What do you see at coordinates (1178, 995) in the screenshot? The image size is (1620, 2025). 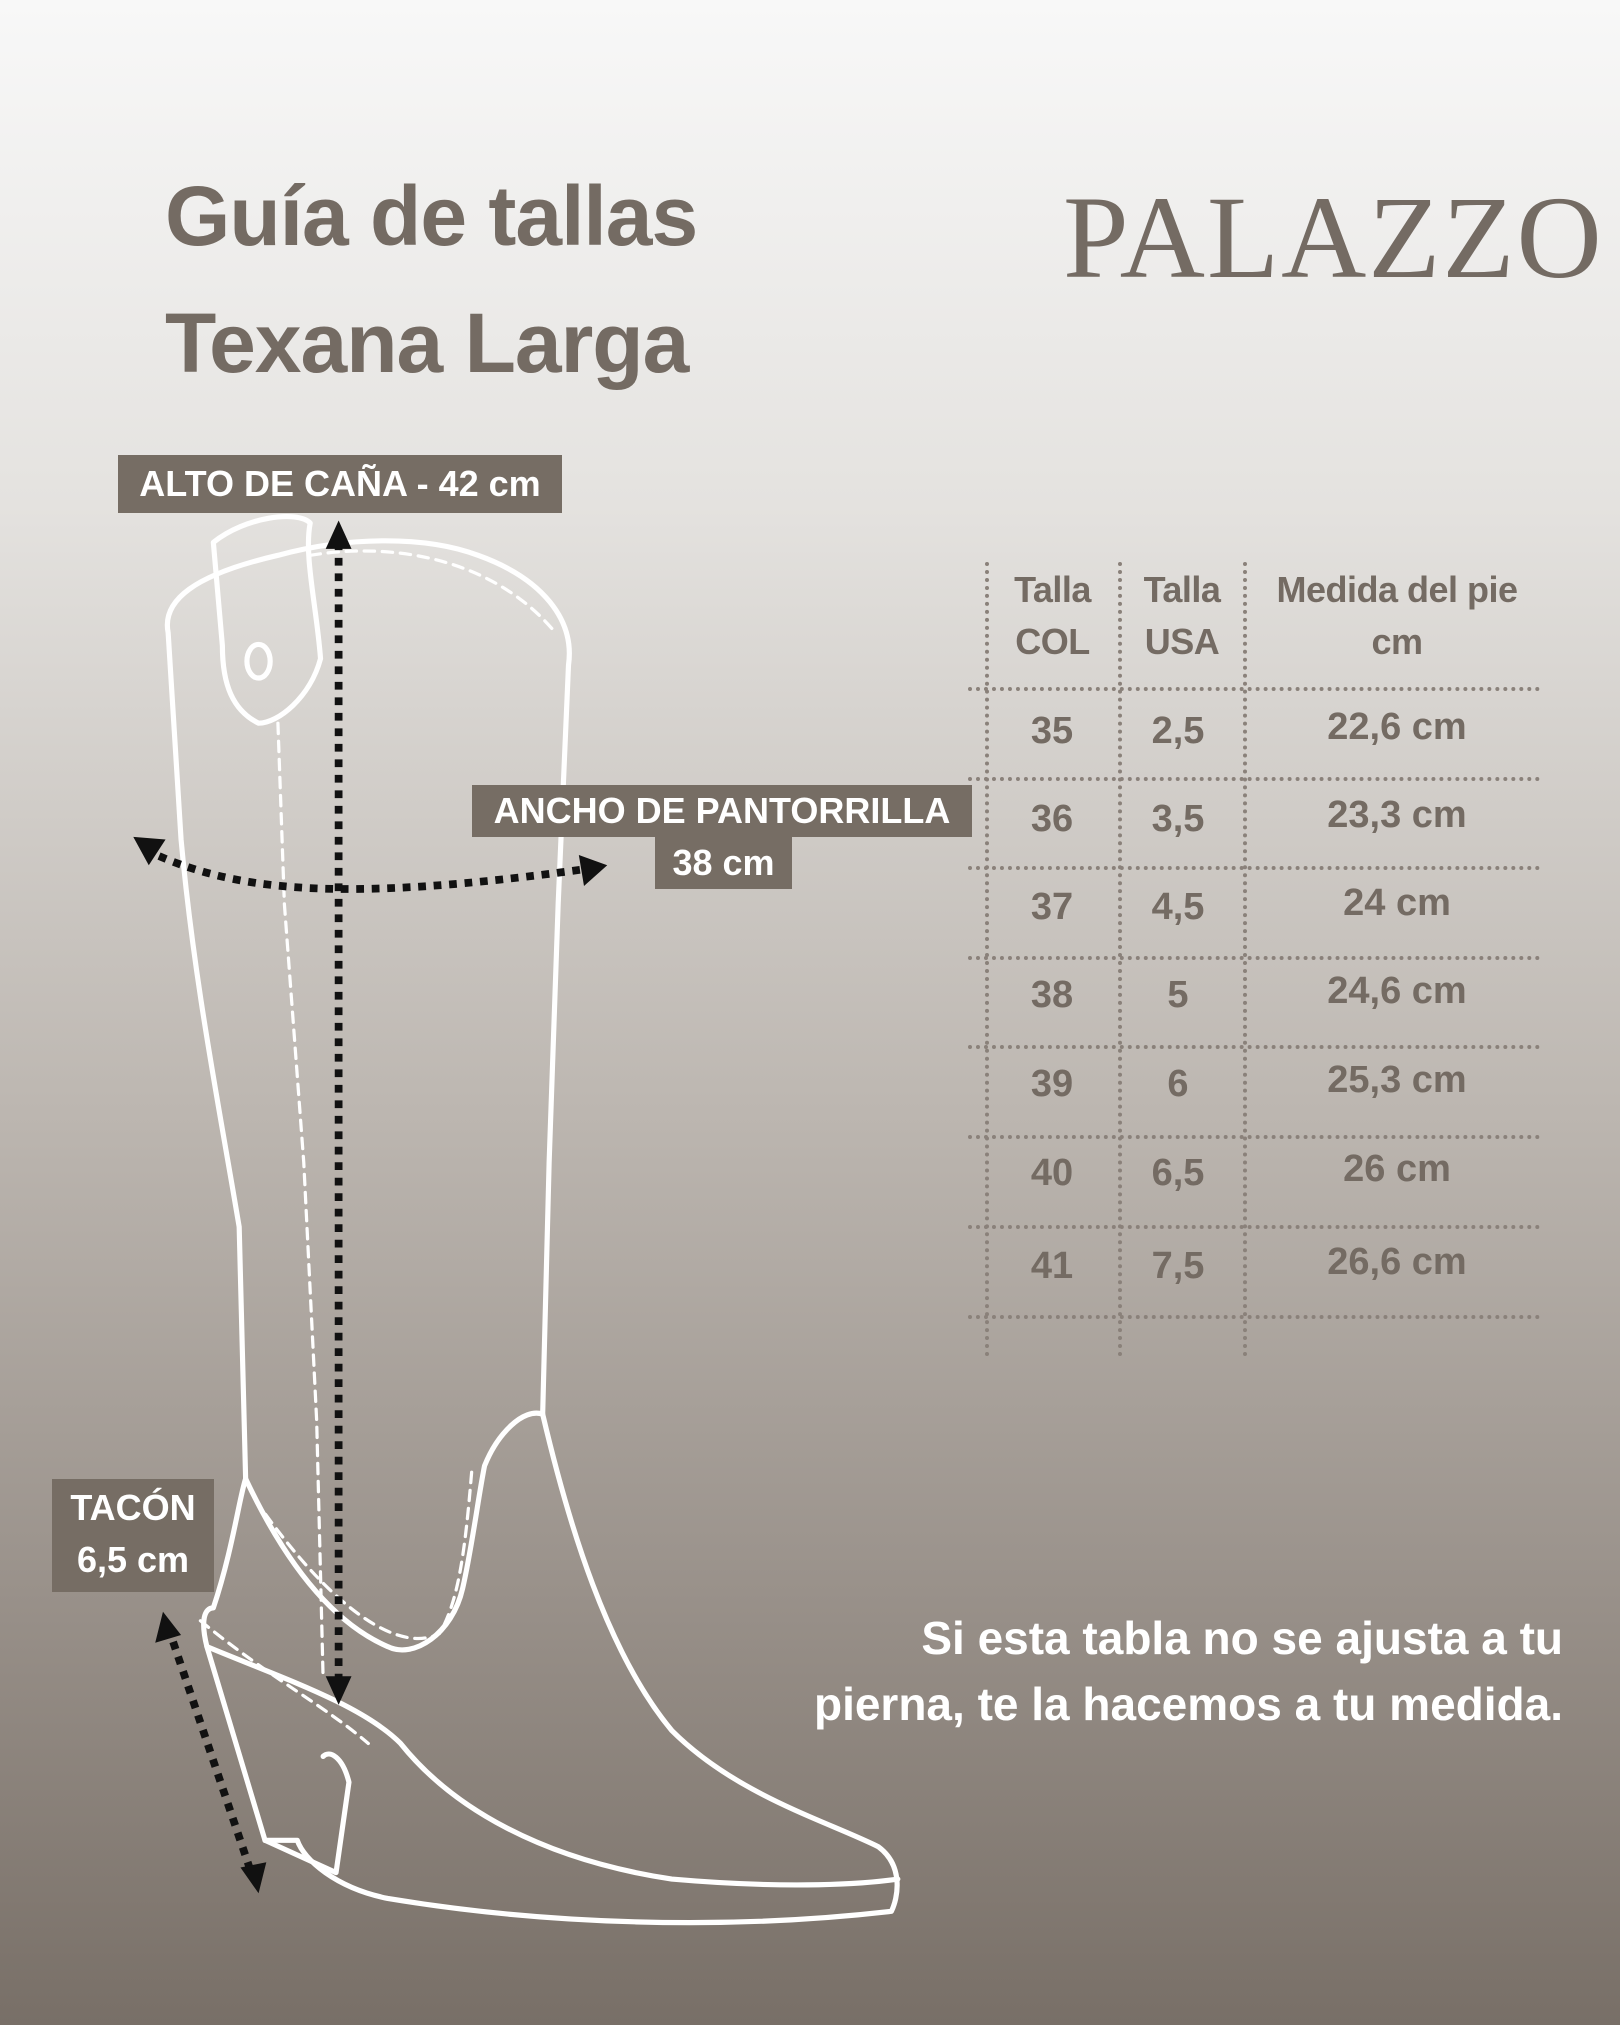 I see `table-cell: 5` at bounding box center [1178, 995].